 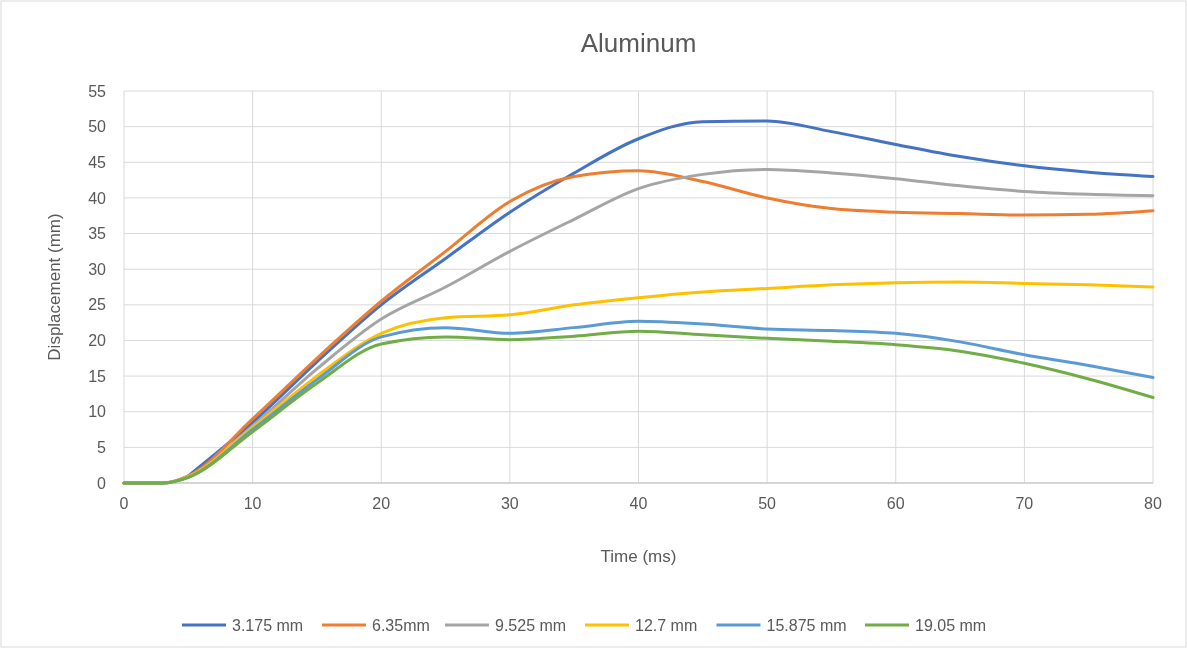 I want to click on legend-label: 9.525 mm, so click(x=531, y=625).